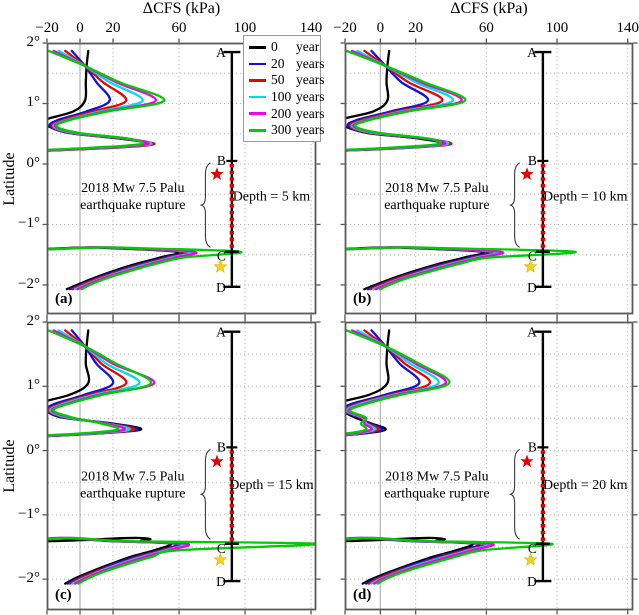 The image size is (639, 615). Describe the element at coordinates (63, 595) in the screenshot. I see `panel-letter: (c)` at that location.